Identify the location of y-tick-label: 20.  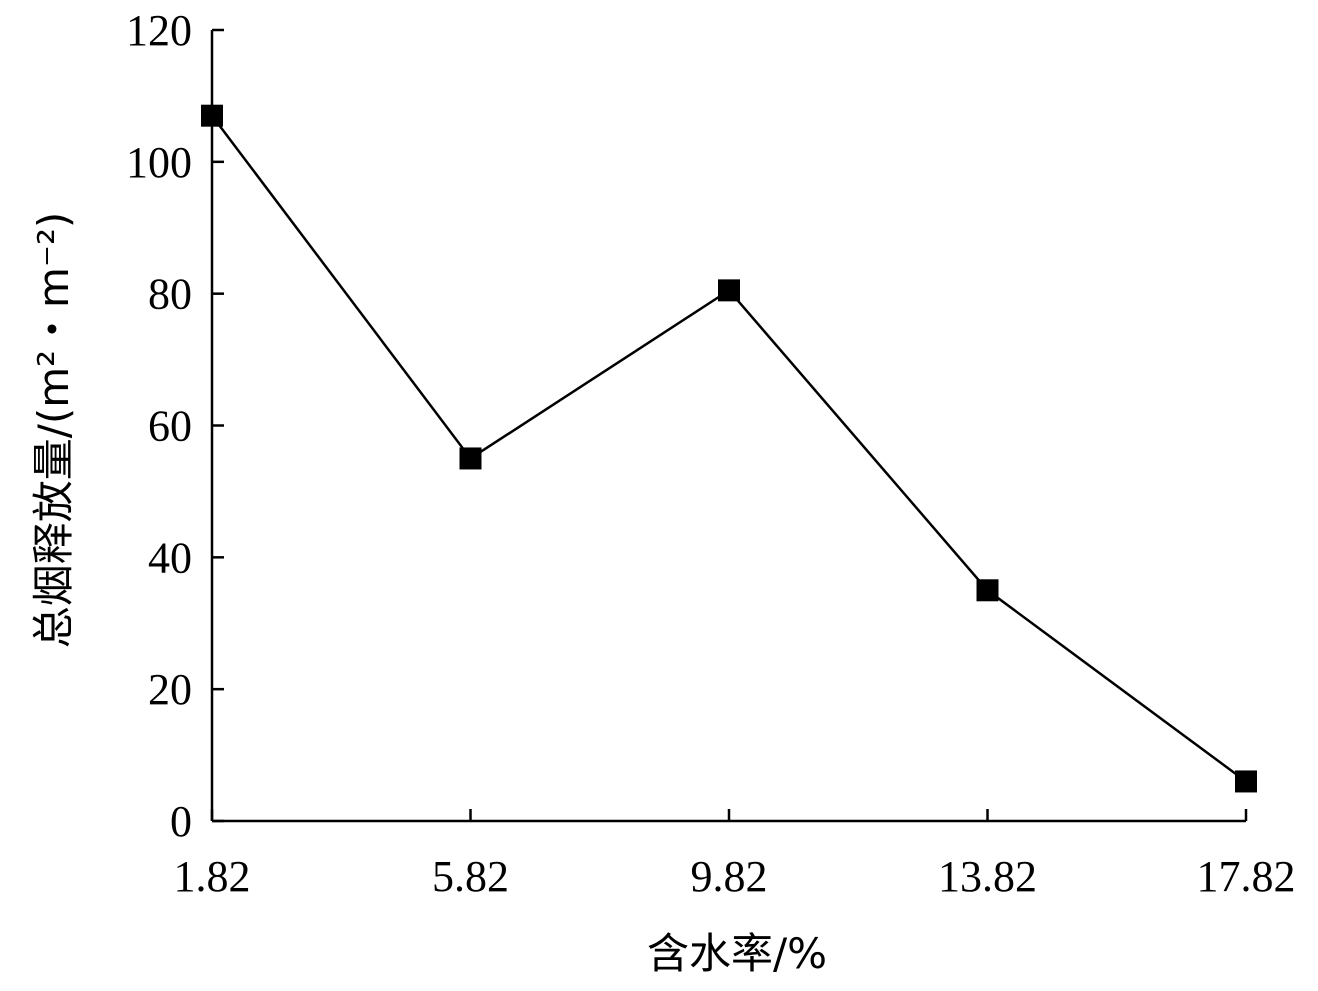
(170, 689).